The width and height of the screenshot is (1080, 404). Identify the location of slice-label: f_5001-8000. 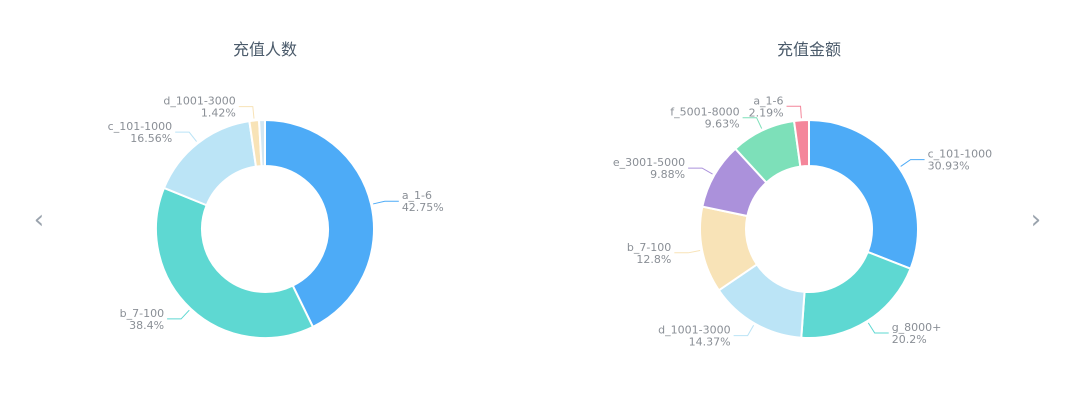
(704, 112).